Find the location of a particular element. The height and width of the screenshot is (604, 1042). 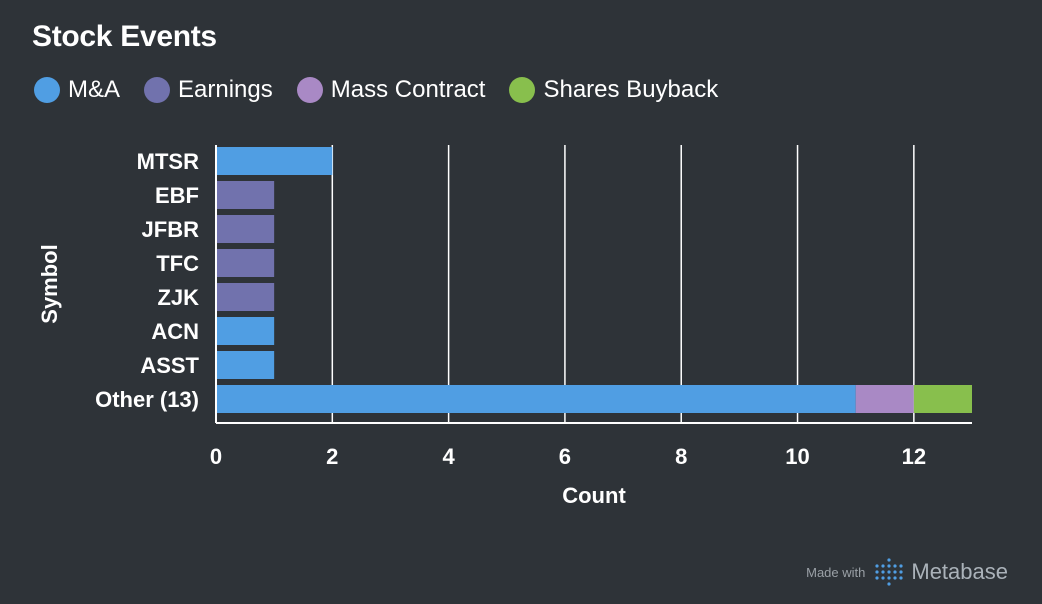

footer: Made with Metabase is located at coordinates (907, 572).